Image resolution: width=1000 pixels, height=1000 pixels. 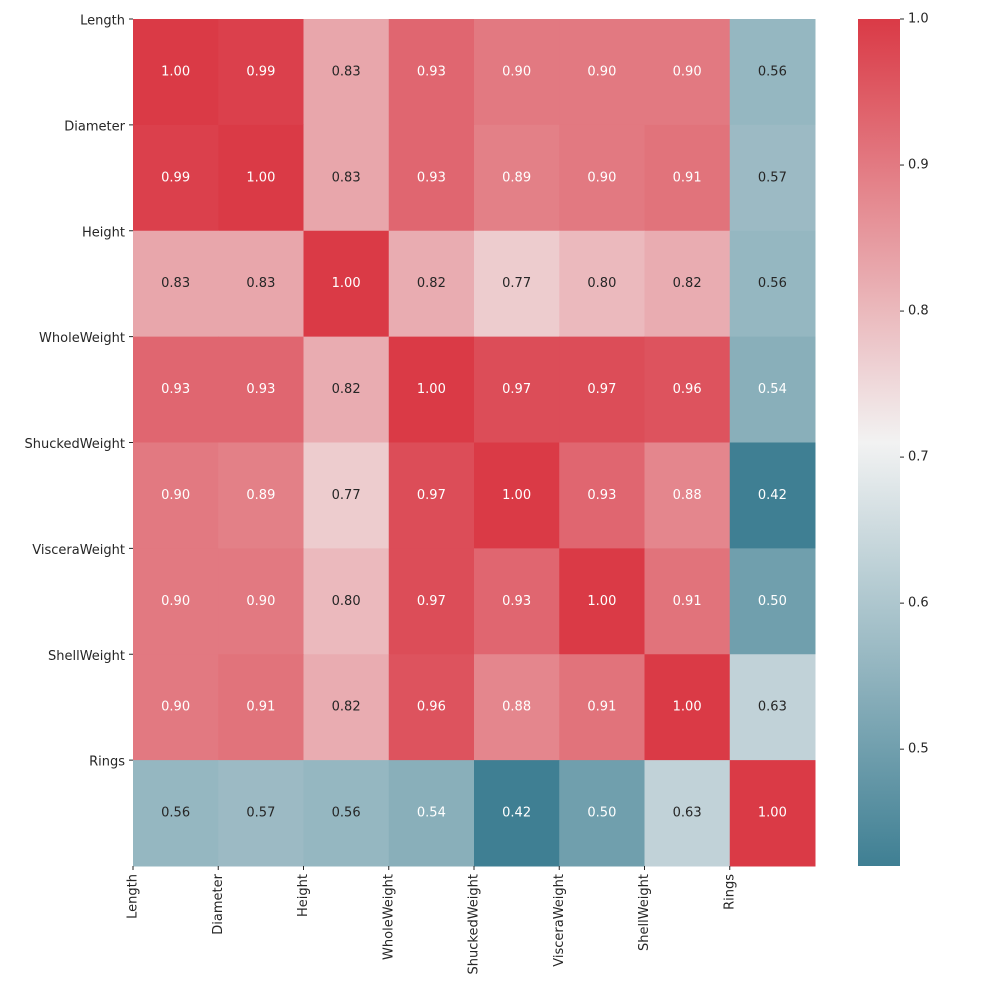 I want to click on y-tick-label: WholeWeight, so click(x=82, y=338).